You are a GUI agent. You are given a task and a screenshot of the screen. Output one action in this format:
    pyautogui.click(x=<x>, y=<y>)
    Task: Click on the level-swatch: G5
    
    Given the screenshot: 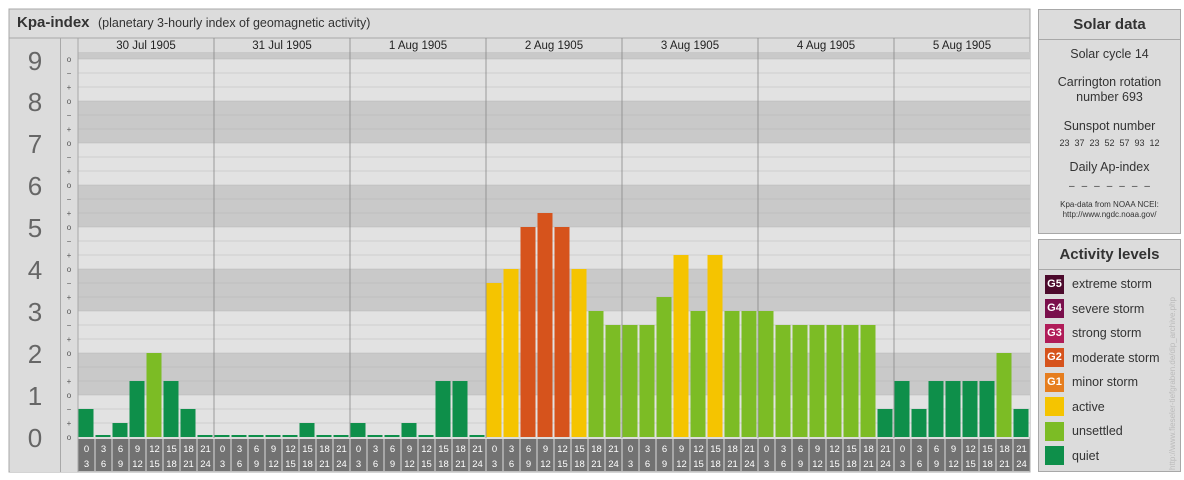 What is the action you would take?
    pyautogui.click(x=1054, y=284)
    